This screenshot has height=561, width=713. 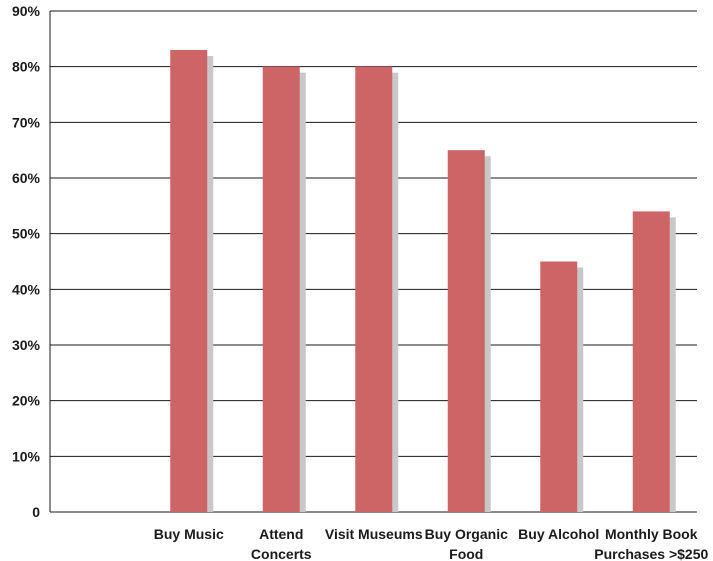 What do you see at coordinates (26, 401) in the screenshot?
I see `y-tick-label: 20%` at bounding box center [26, 401].